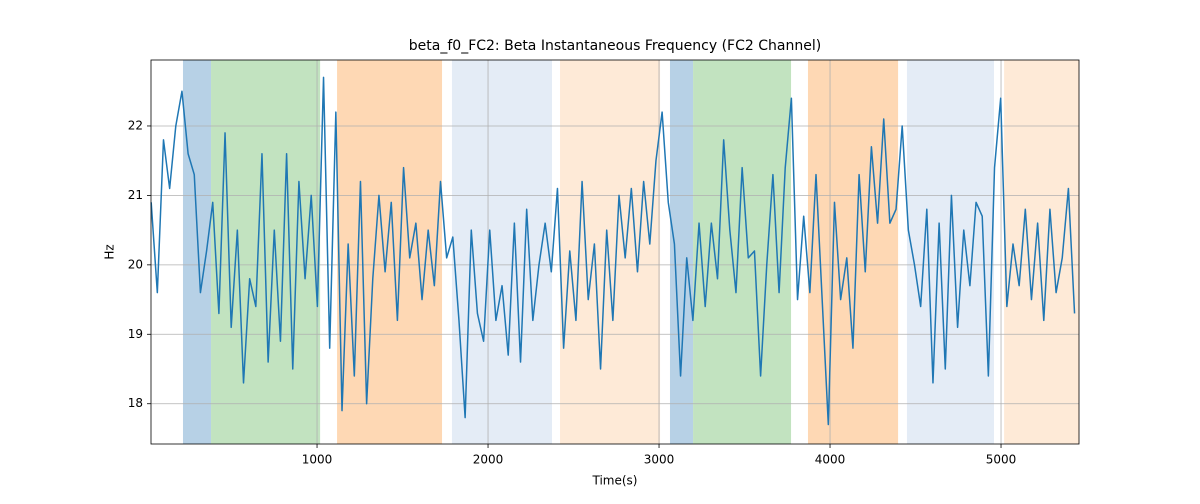 The width and height of the screenshot is (1200, 504). Describe the element at coordinates (317, 460) in the screenshot. I see `x-tick-label: 1000` at that location.